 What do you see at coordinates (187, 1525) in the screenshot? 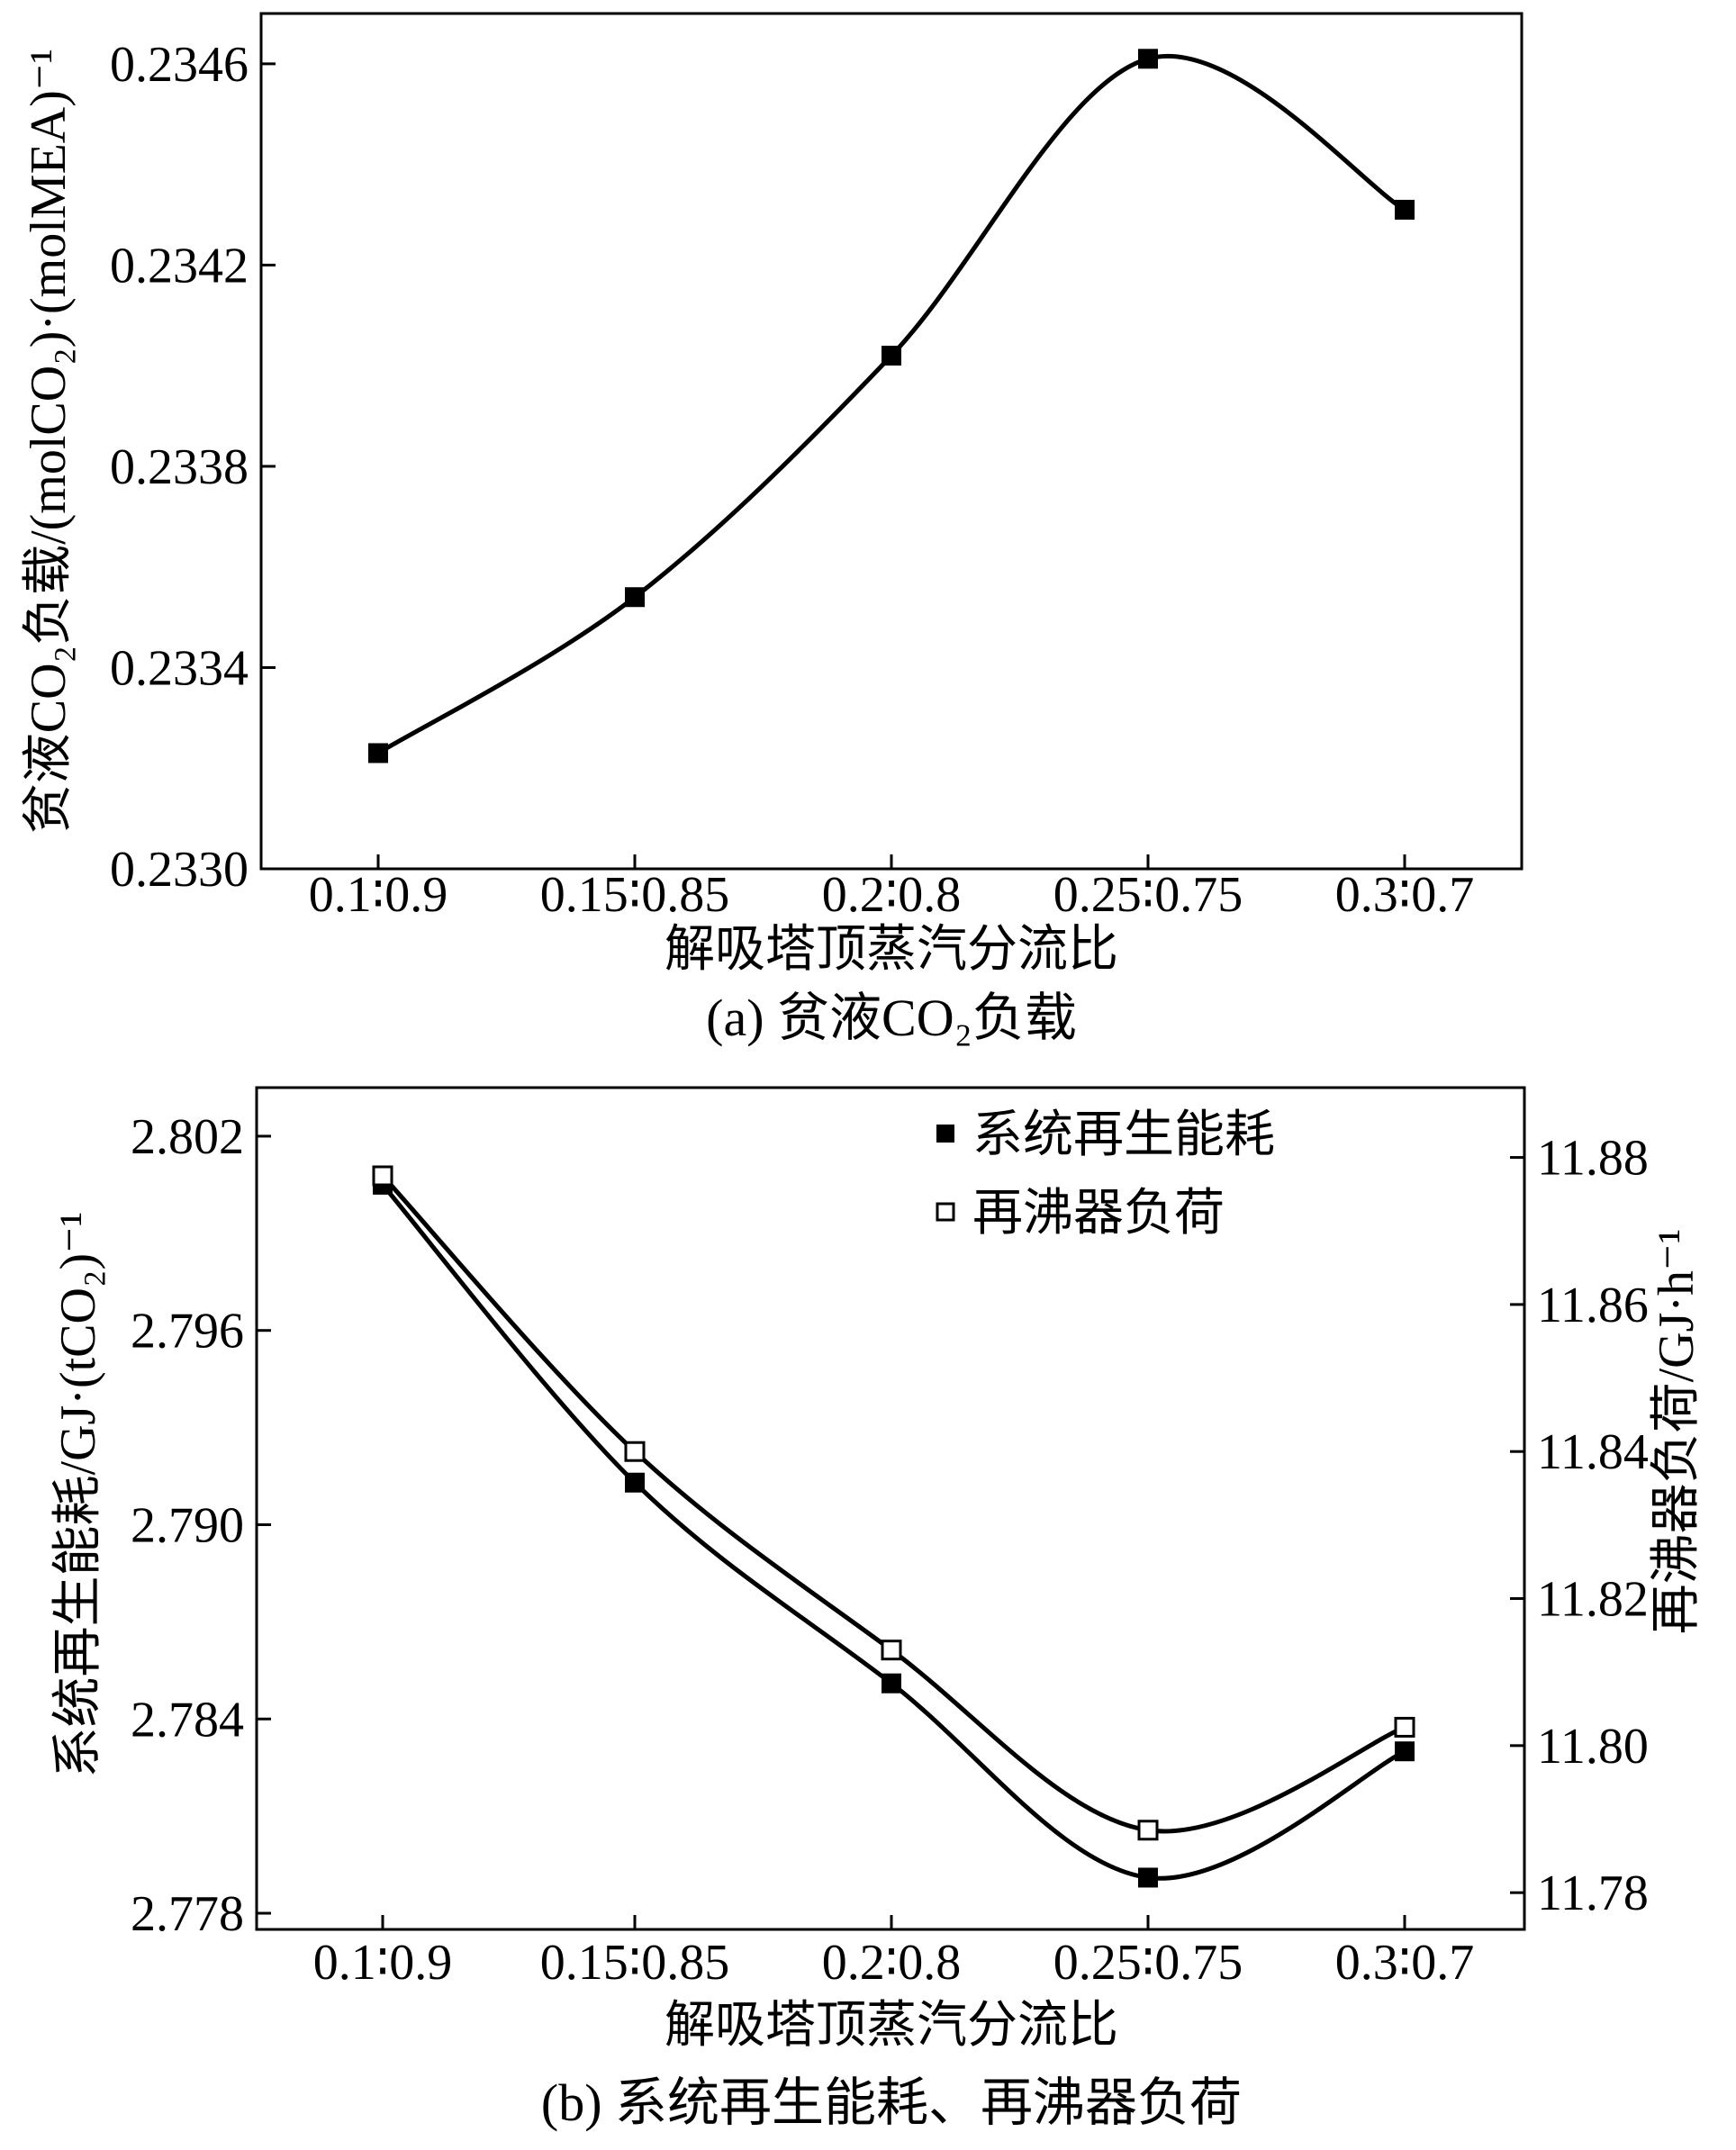
I see `panel-b-left-y-tick-label: 2.790` at bounding box center [187, 1525].